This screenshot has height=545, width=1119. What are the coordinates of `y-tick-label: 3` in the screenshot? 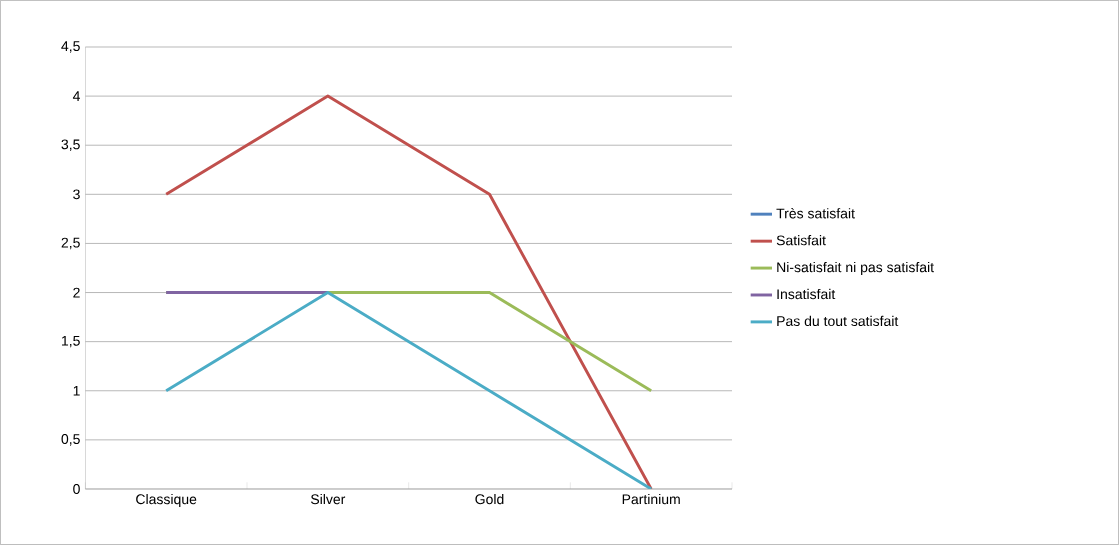 It's located at (76, 194).